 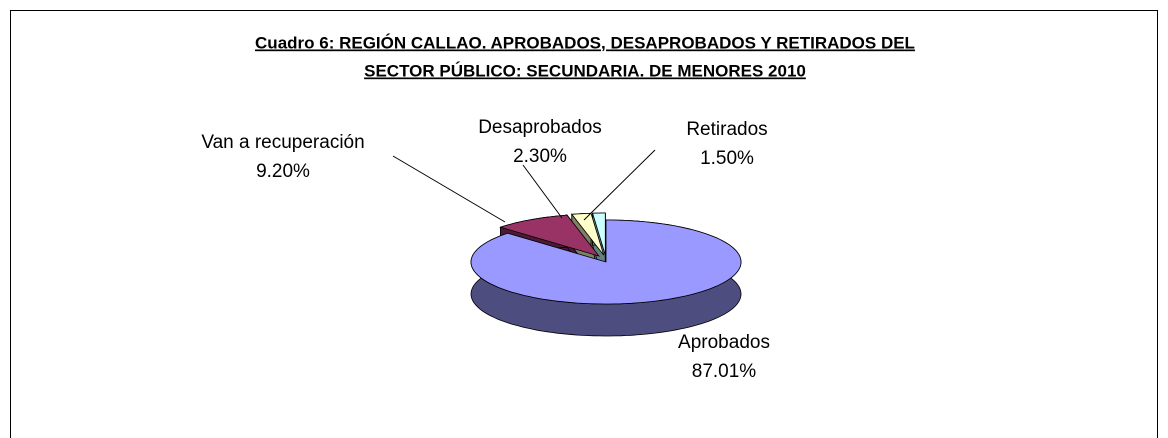 I want to click on slice-label: Aprobados, so click(x=724, y=342).